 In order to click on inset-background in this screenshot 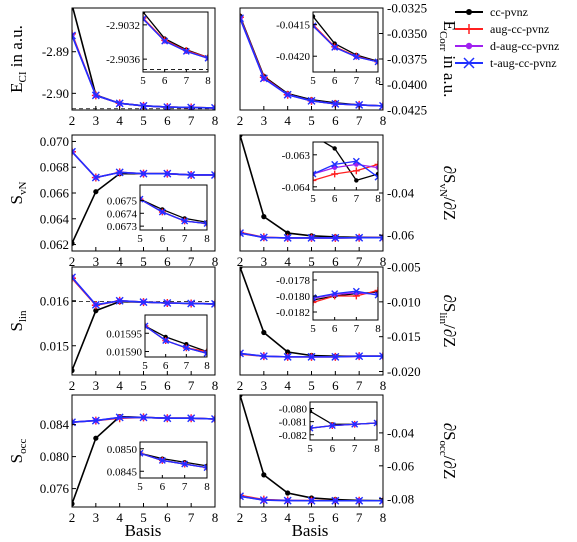, I will do `click(345, 42)`.